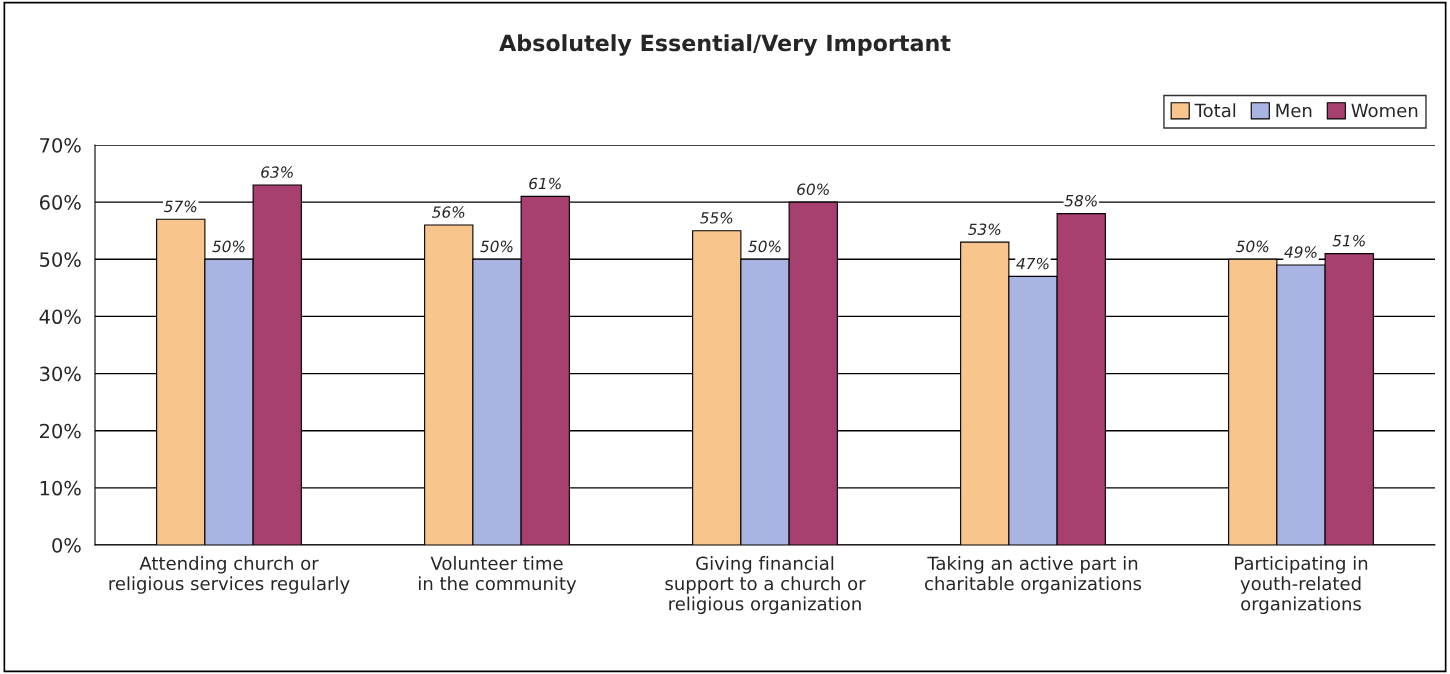  I want to click on x-tick-label: Volunteer time in the community, so click(498, 575).